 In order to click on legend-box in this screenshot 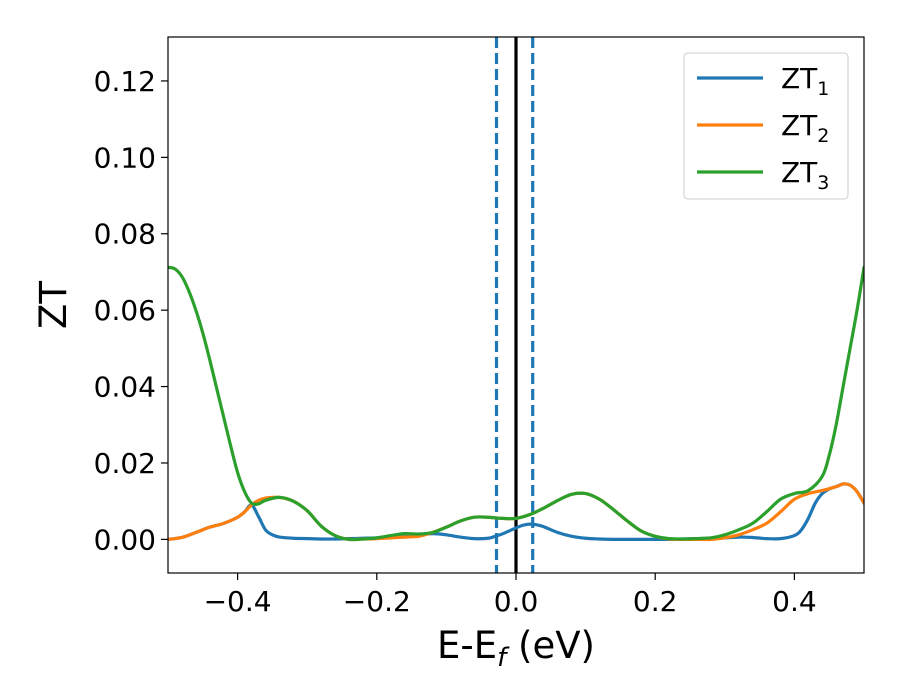, I will do `click(766, 126)`.